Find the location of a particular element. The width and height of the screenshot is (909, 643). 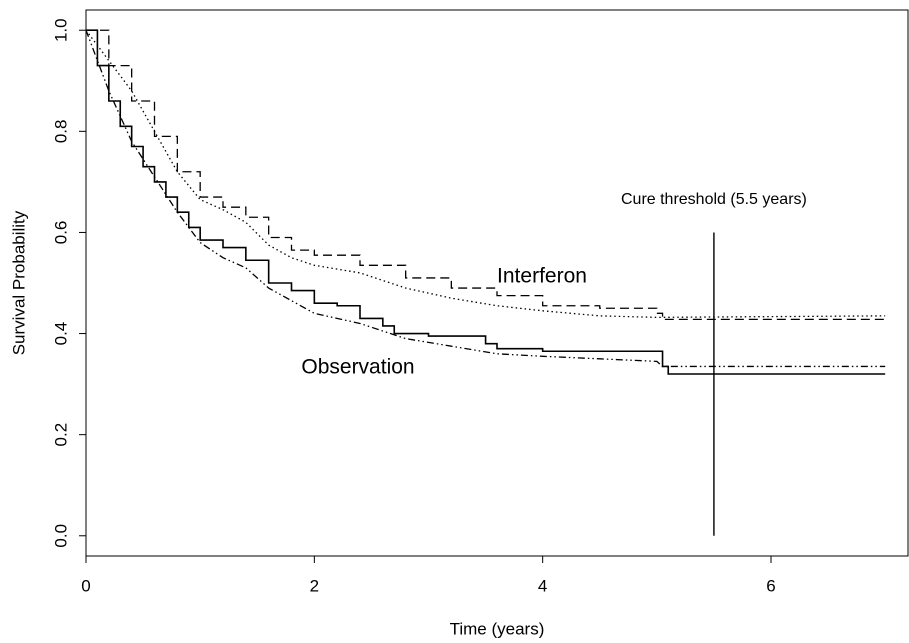

reference-label: Cure threshold (5.5 years) is located at coordinates (714, 199).